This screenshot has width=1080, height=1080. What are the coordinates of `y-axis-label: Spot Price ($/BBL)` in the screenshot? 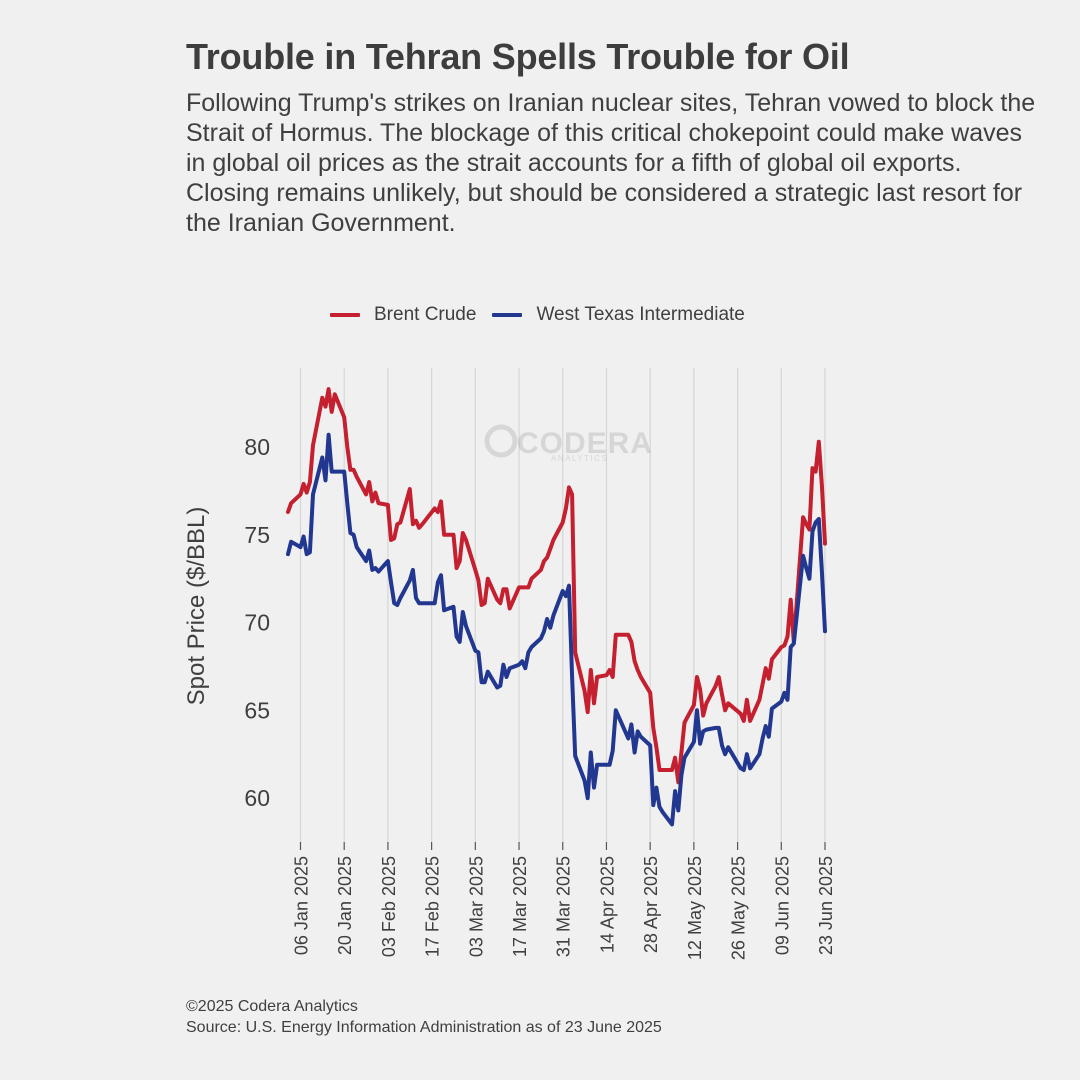 It's located at (196, 606).